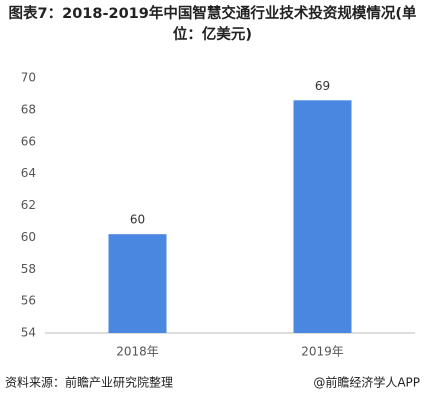 The height and width of the screenshot is (404, 425). I want to click on source-note: 资料来源：前瞻产业研究院整理, so click(89, 382).